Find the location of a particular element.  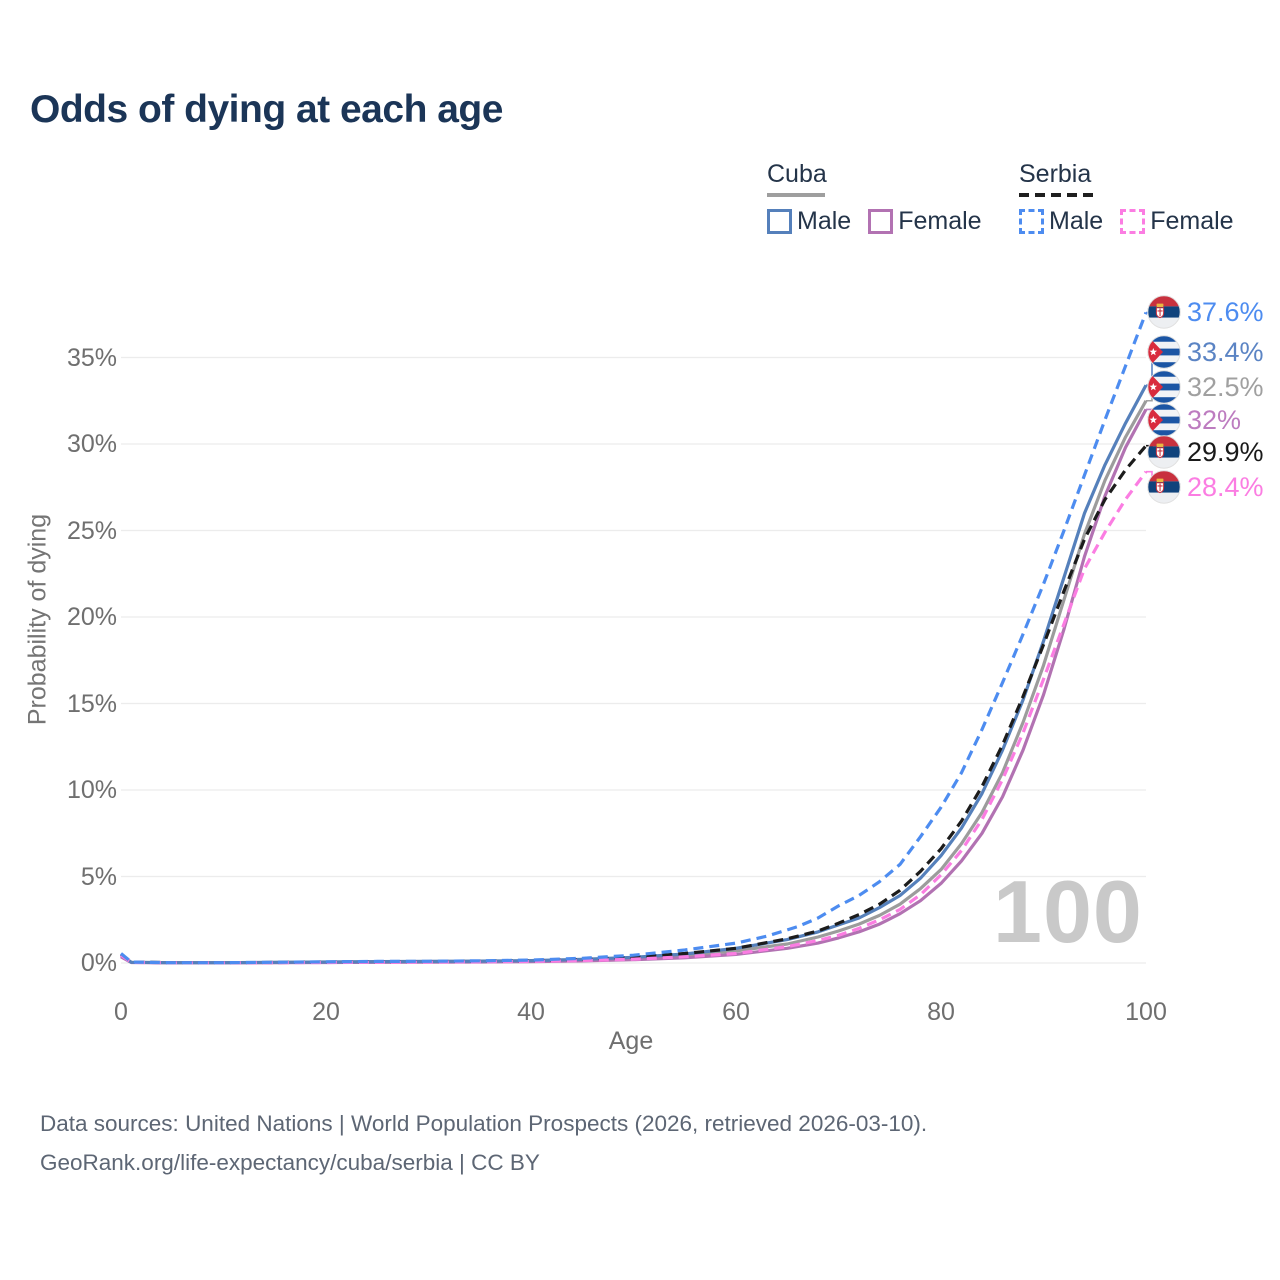

end-label-cuba-female: 32% is located at coordinates (1194, 420).